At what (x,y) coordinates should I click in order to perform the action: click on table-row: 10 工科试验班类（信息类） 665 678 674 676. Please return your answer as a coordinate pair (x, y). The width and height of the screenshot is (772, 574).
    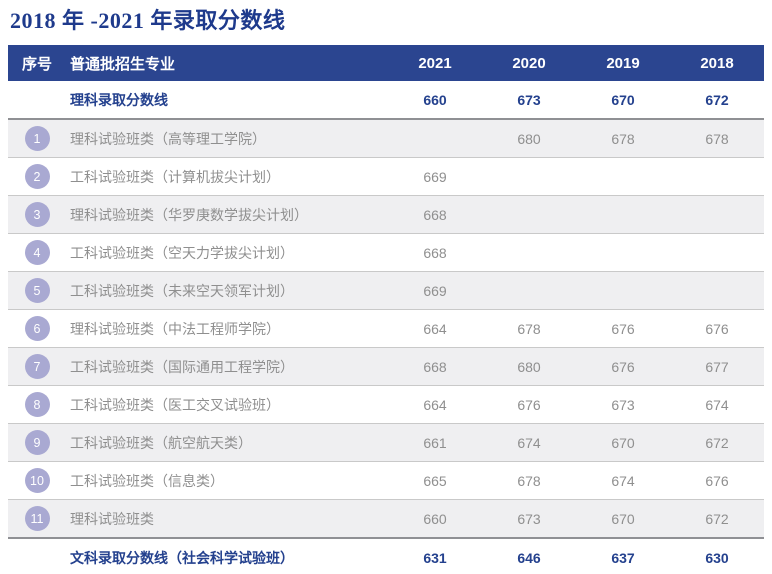
    Looking at the image, I should click on (386, 480).